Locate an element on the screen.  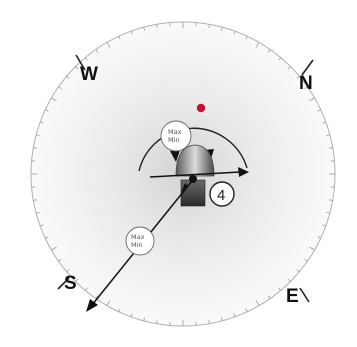
south-tick is located at coordinates (63, 283).